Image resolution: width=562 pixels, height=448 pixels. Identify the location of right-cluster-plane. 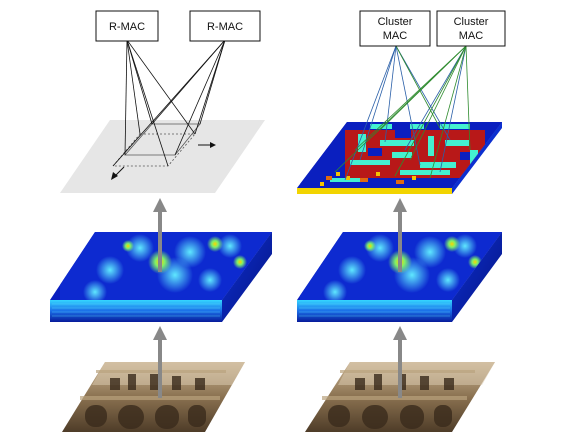
(399, 158).